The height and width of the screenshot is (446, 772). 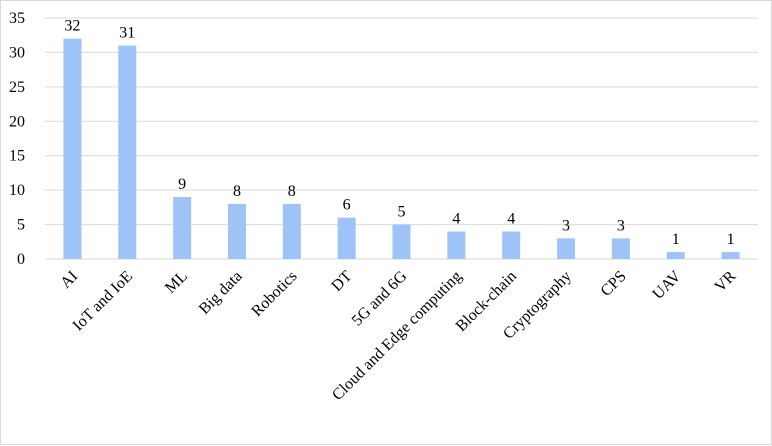 What do you see at coordinates (103, 301) in the screenshot?
I see `x-category-label: IoT and IoE` at bounding box center [103, 301].